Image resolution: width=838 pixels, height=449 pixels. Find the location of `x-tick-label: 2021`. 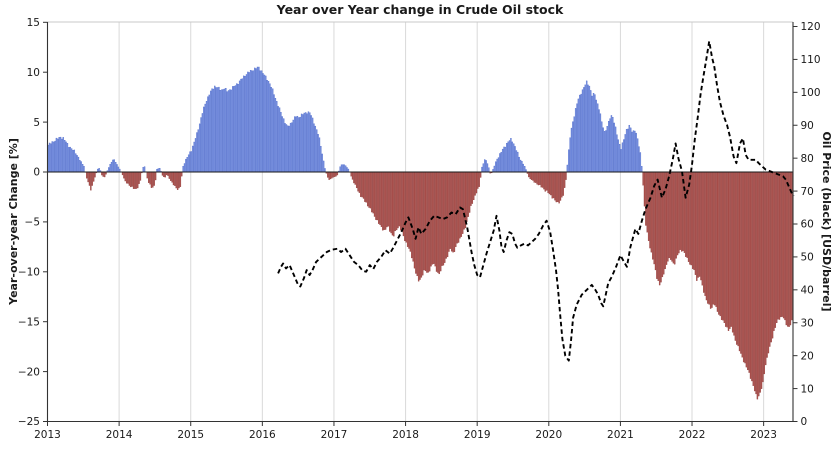

x-tick-label: 2021 is located at coordinates (620, 435).